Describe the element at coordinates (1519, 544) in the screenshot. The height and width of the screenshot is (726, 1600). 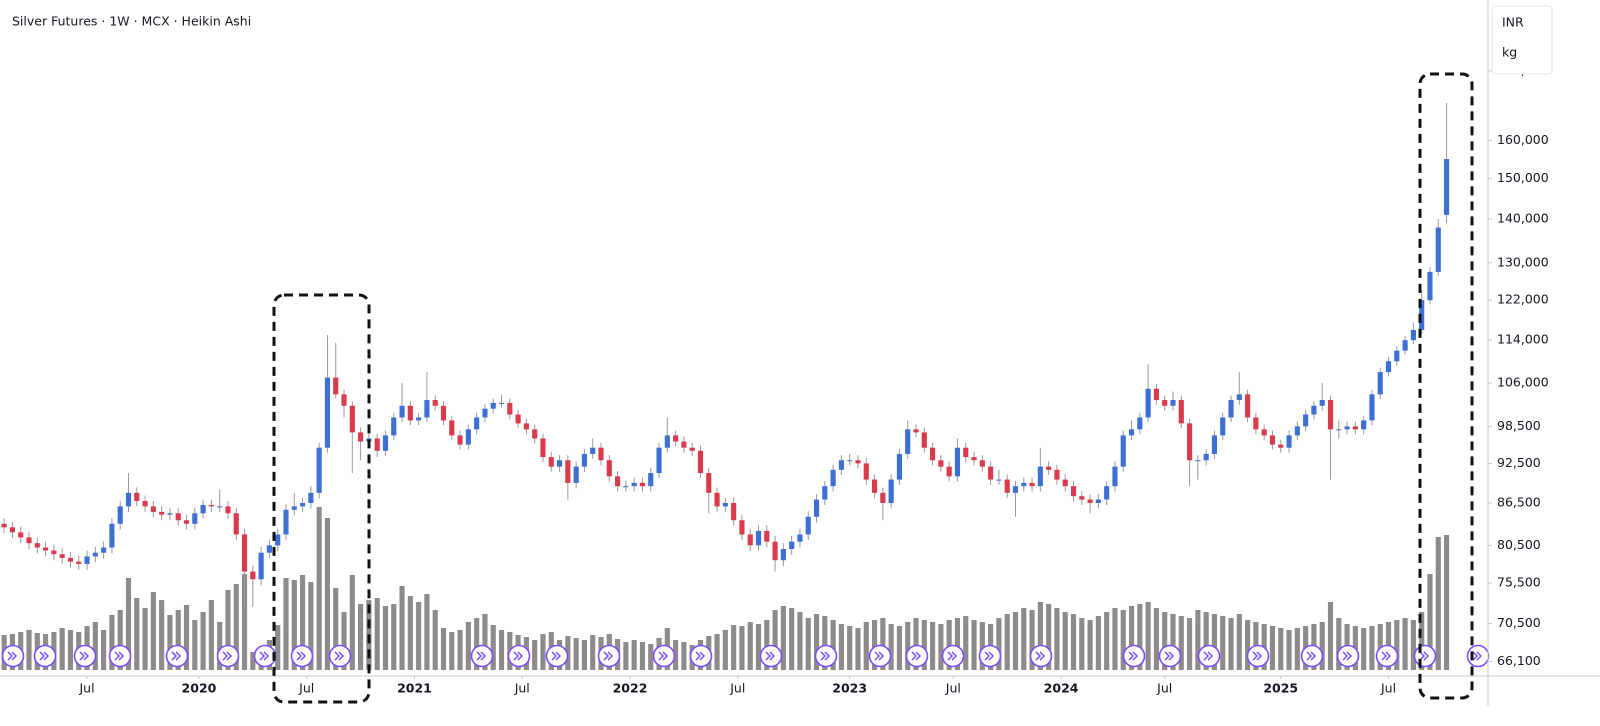
I see `y-tick-label: 80,500` at that location.